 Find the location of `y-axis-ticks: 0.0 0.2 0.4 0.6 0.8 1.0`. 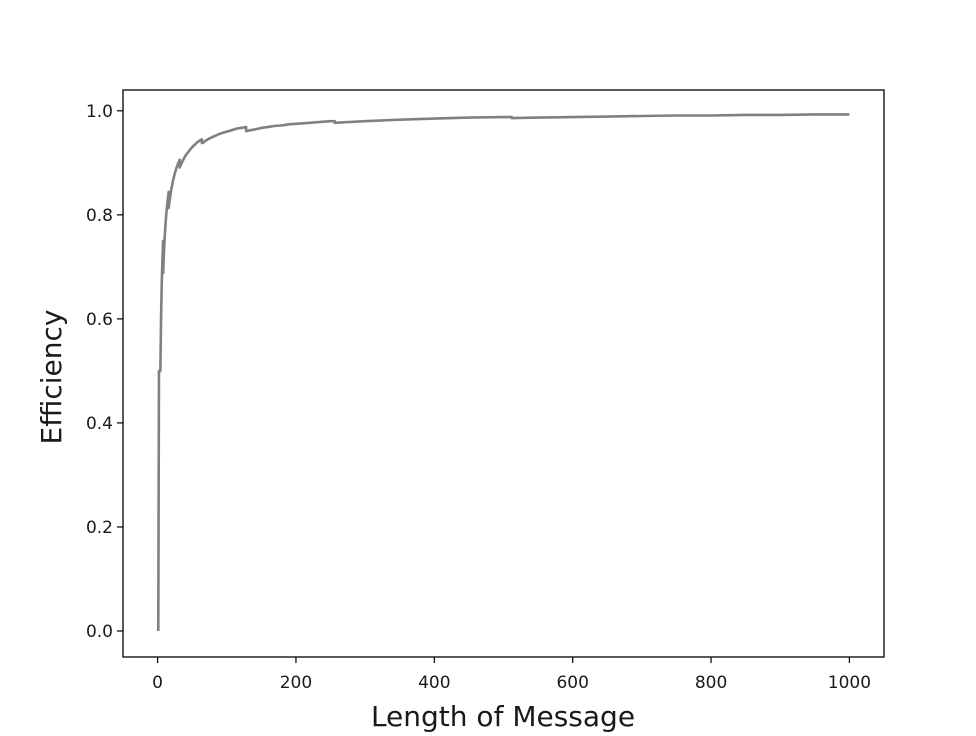

y-axis-ticks: 0.0 0.2 0.4 0.6 0.8 1.0 is located at coordinates (104, 372).